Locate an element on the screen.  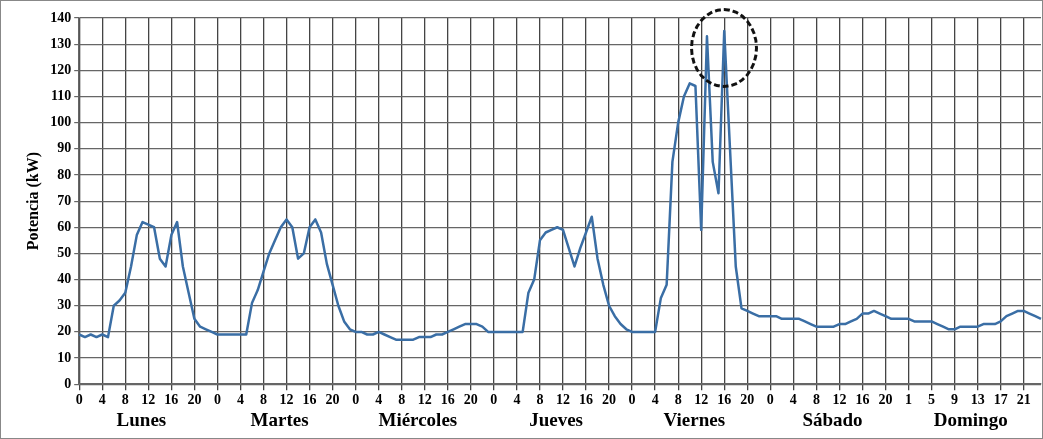
y-tick-label: 120 is located at coordinates (61, 69).